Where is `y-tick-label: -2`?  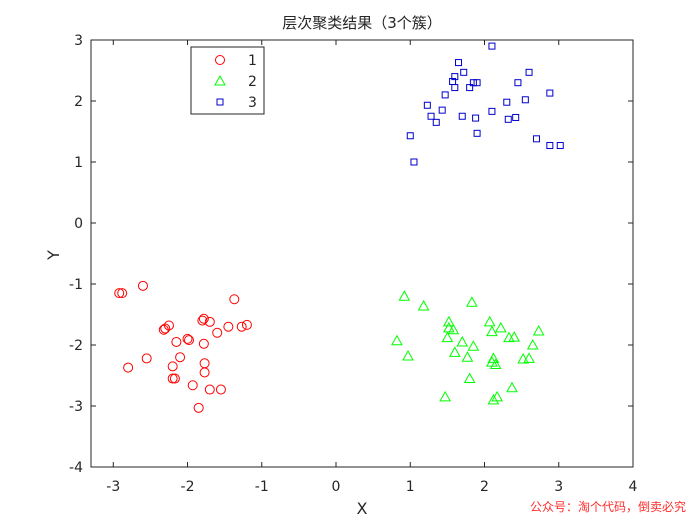 y-tick-label: -2 is located at coordinates (76, 346).